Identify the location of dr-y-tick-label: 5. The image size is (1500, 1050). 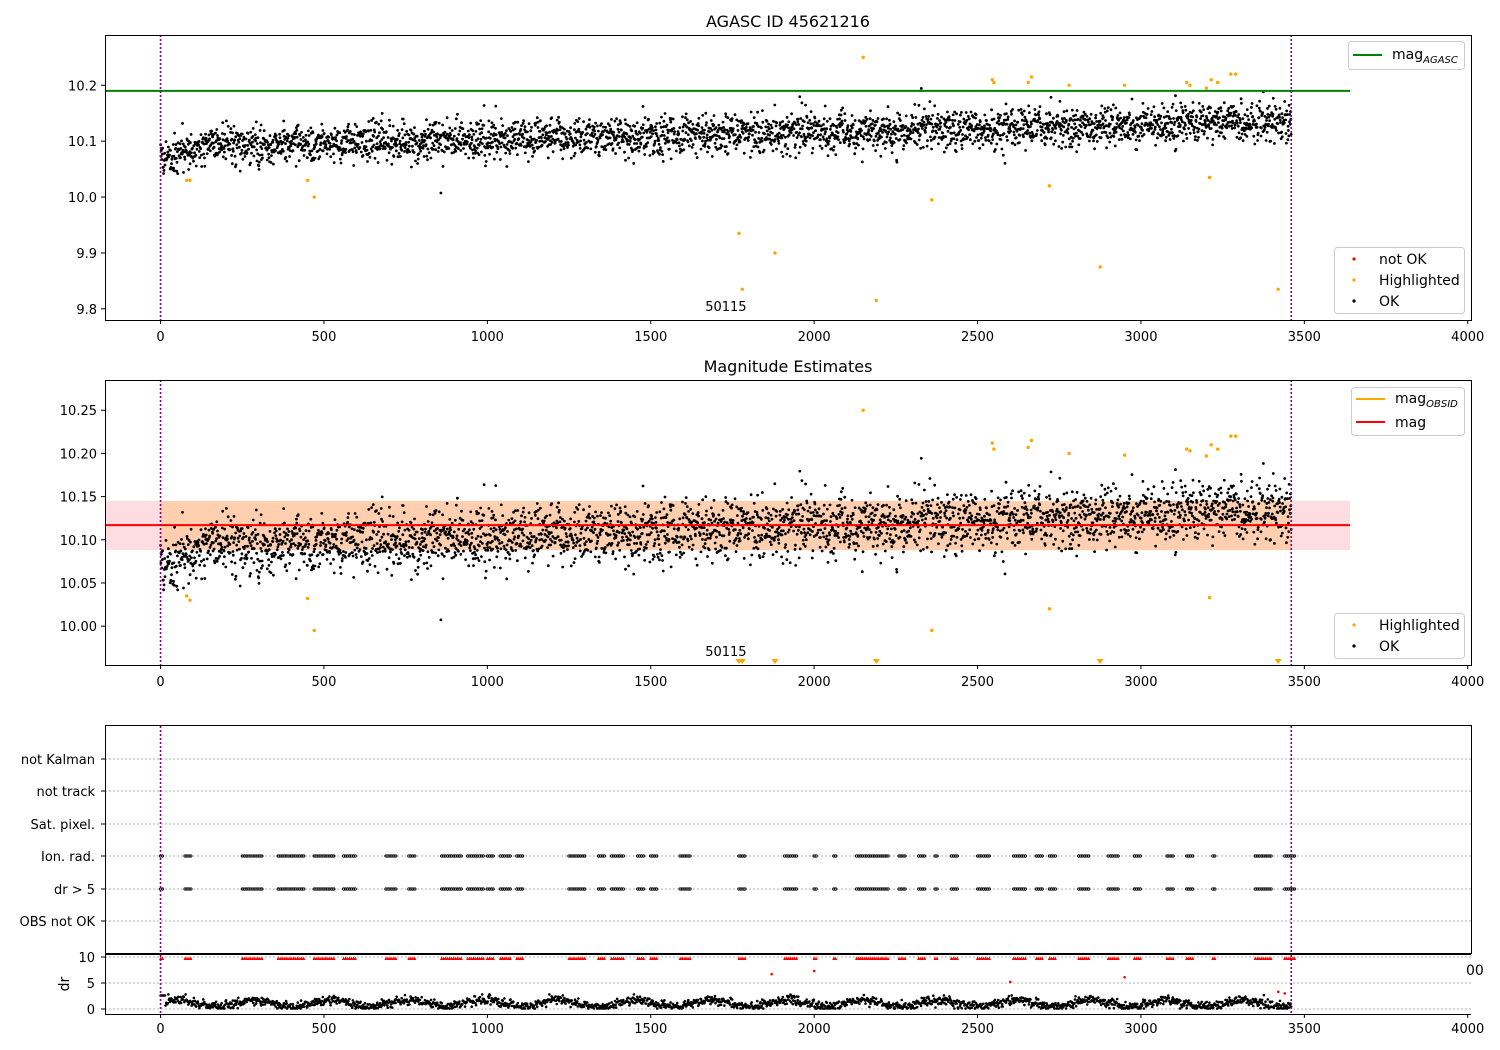
(91, 984).